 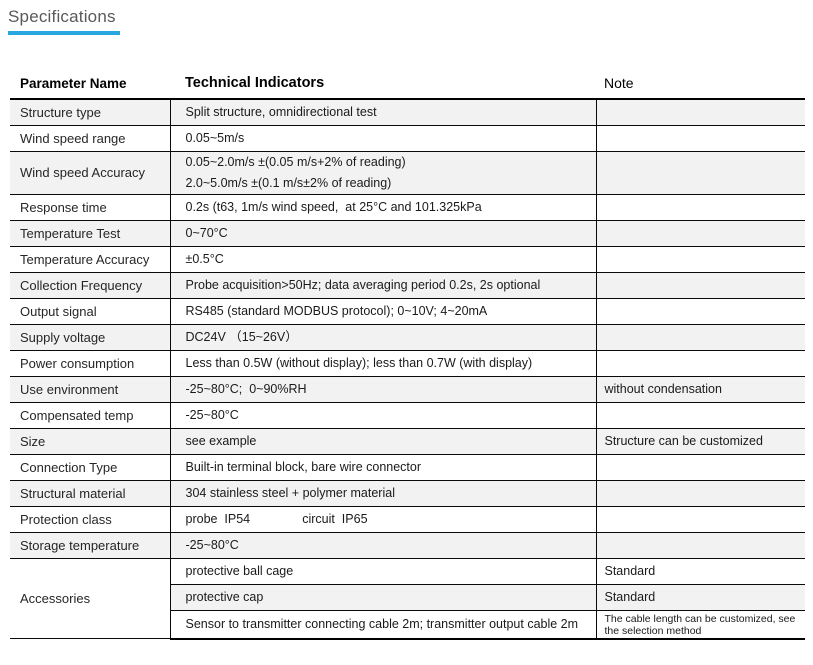 I want to click on value-cell: 304 stainless steel + polymer material, so click(x=383, y=493).